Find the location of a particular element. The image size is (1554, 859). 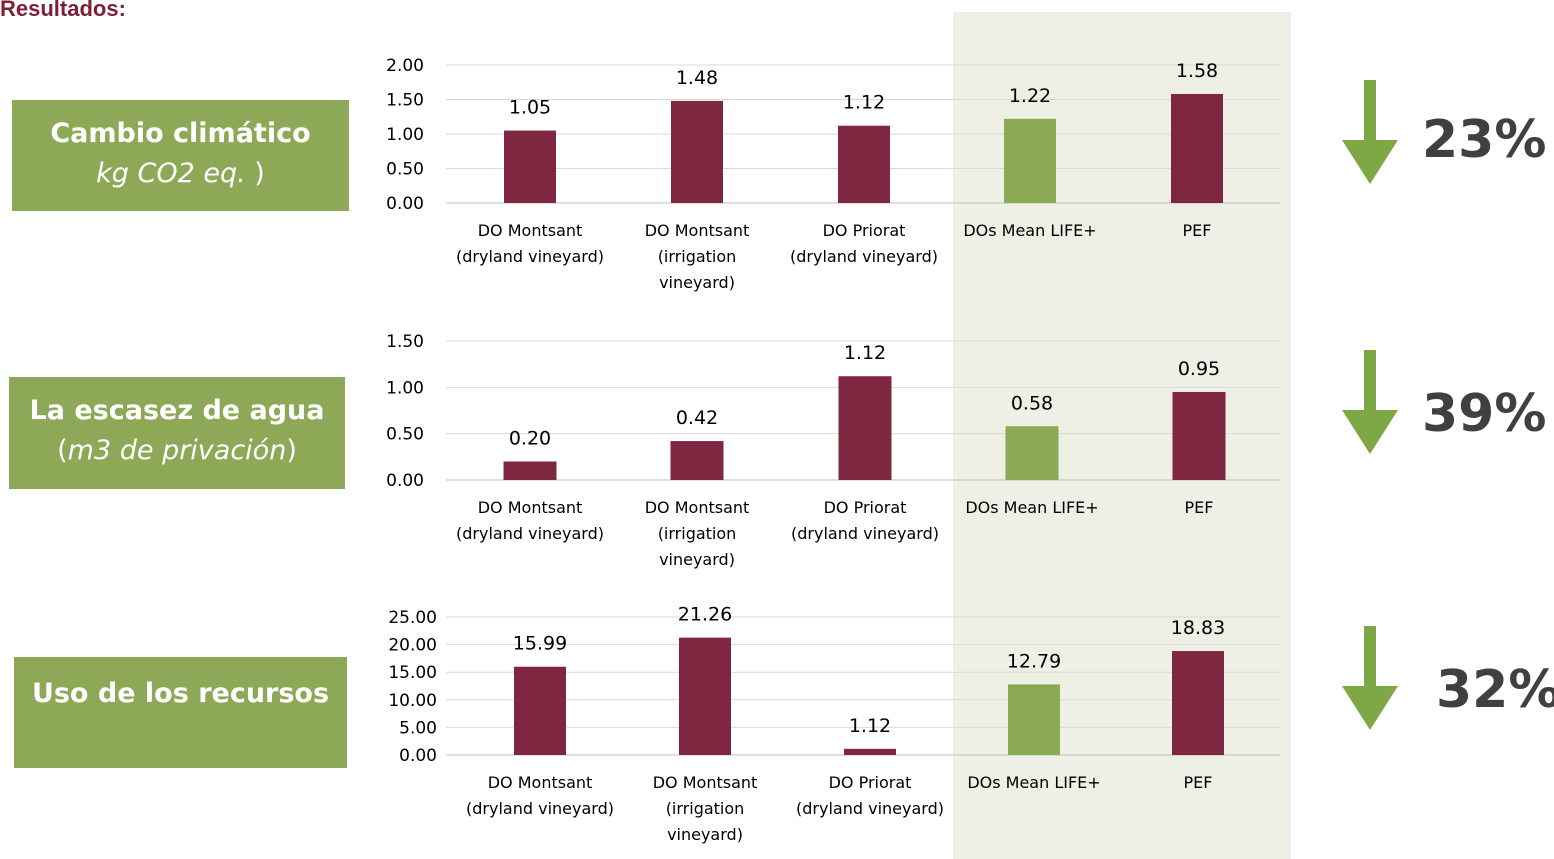

impact-label-unit: (m3 de privación) is located at coordinates (177, 450).